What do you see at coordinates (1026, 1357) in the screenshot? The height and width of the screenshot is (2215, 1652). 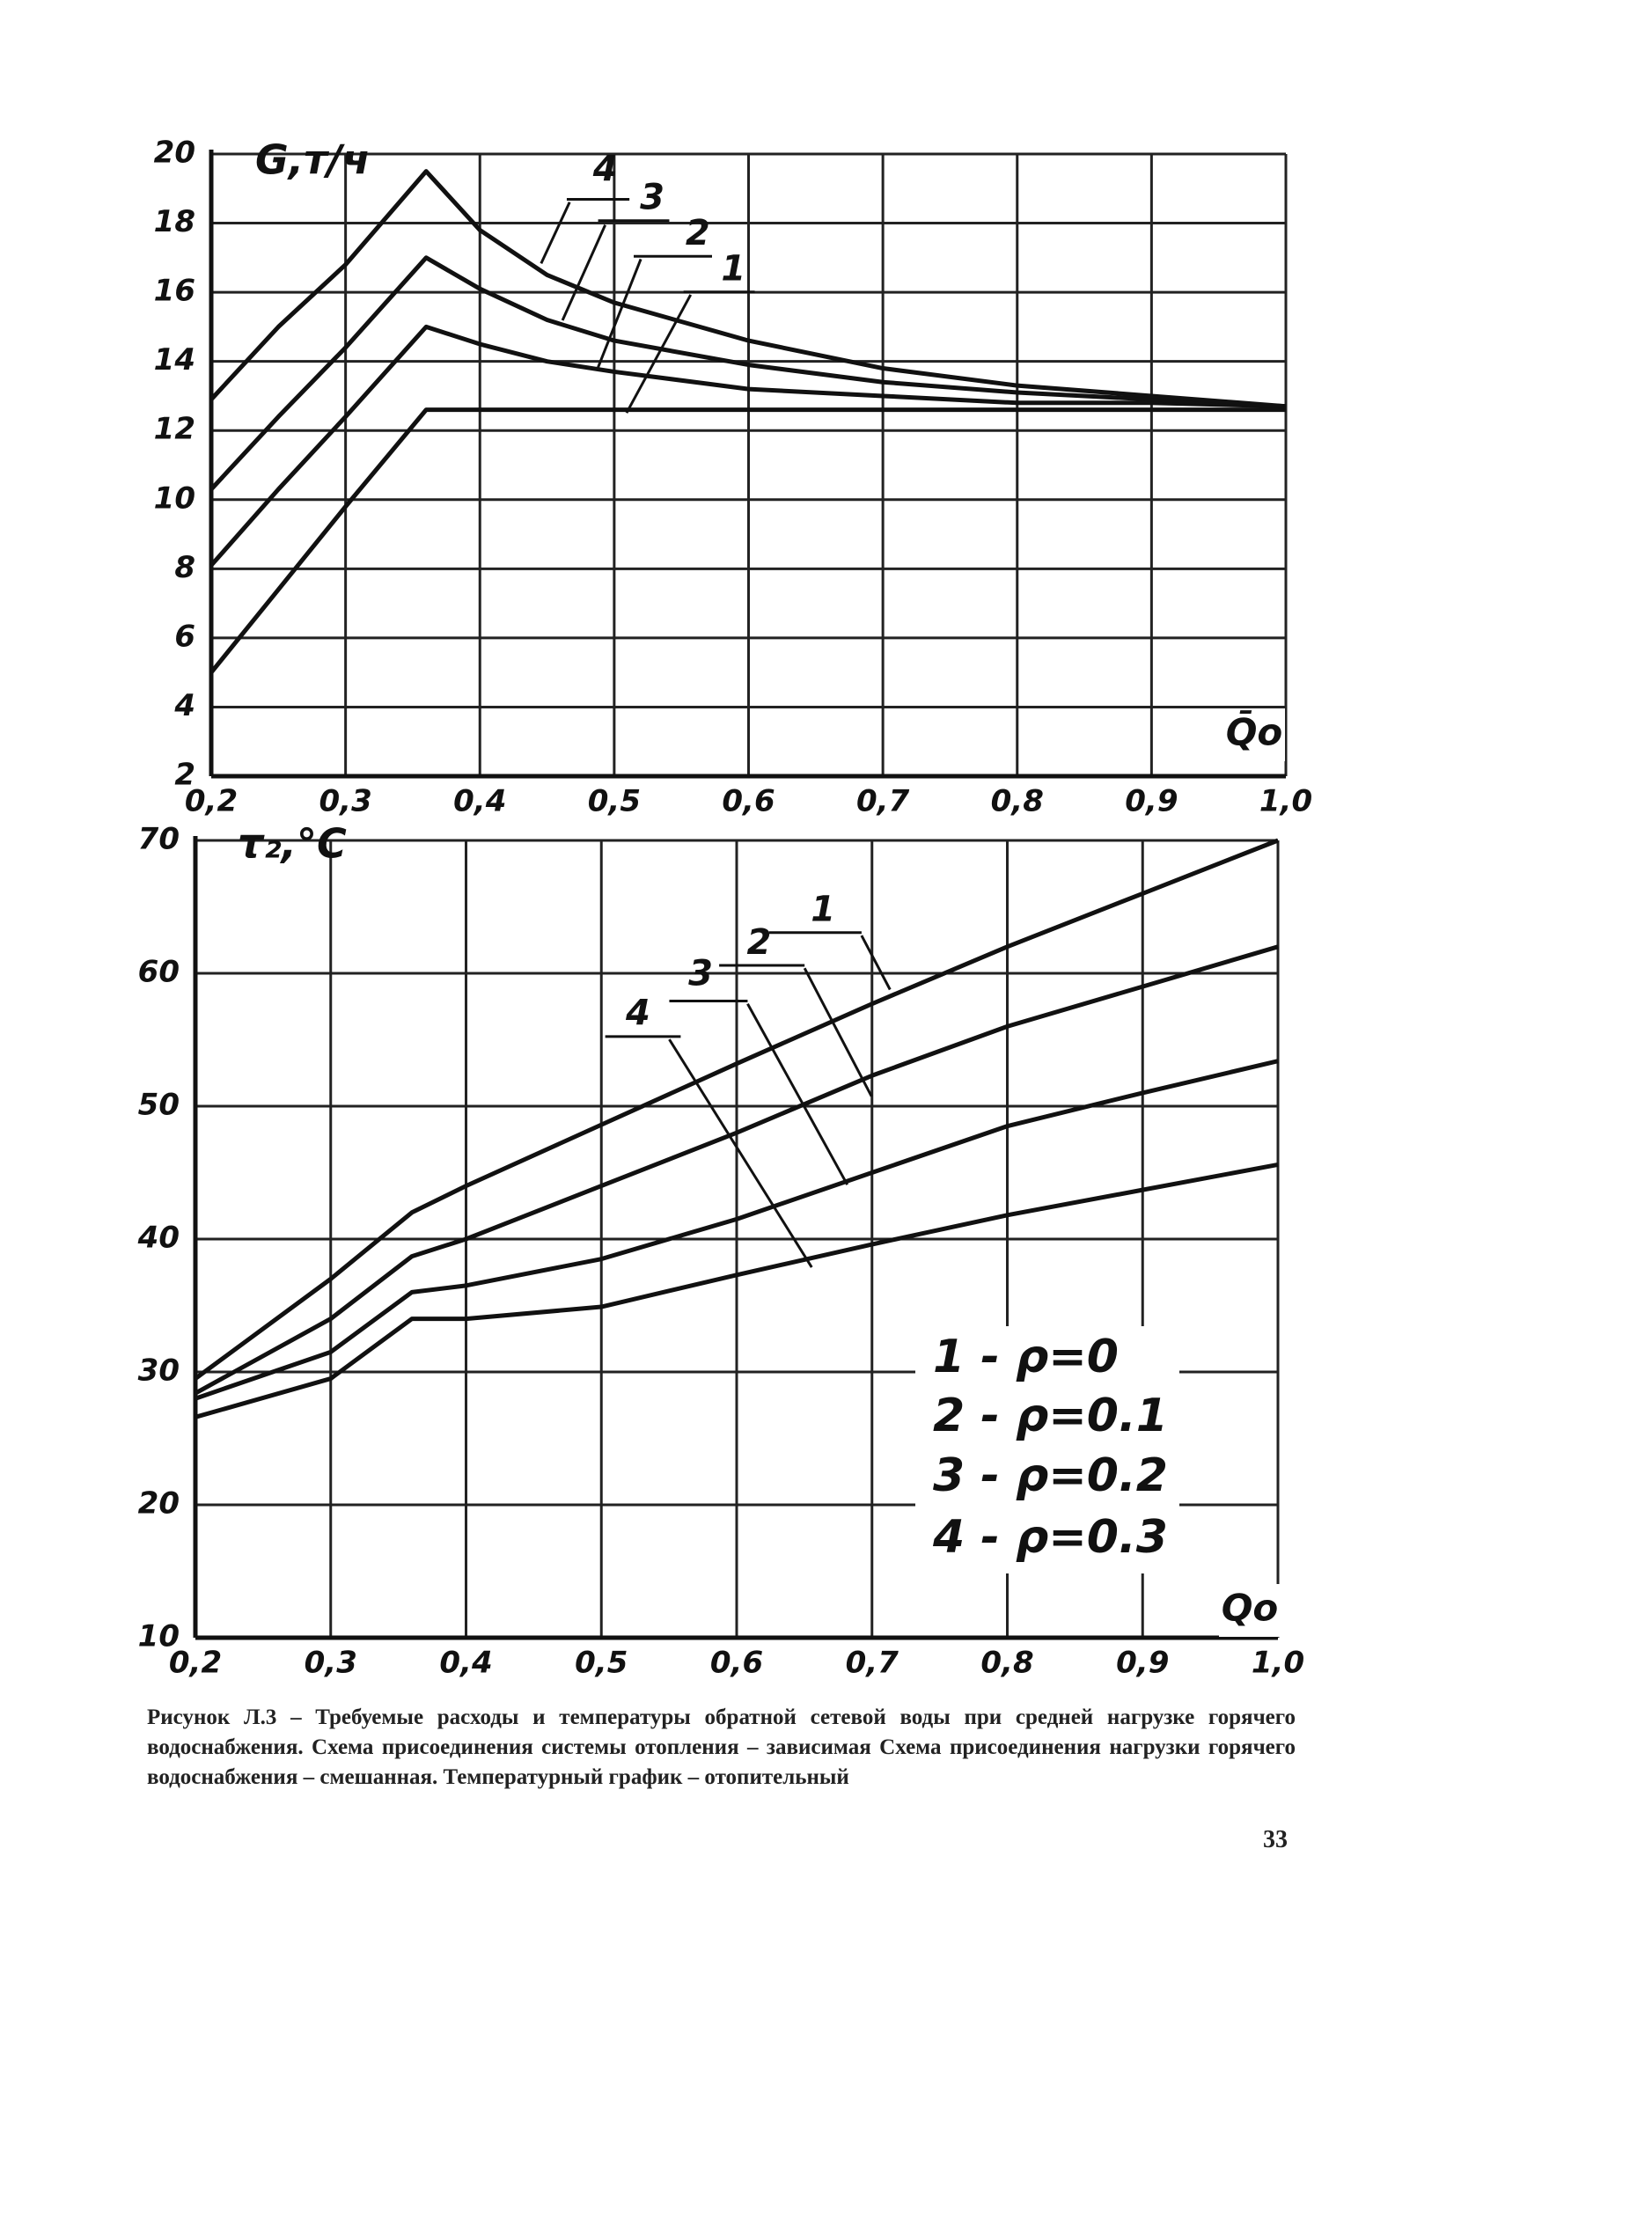 I see `legend-entry: 1 - ρ=0` at bounding box center [1026, 1357].